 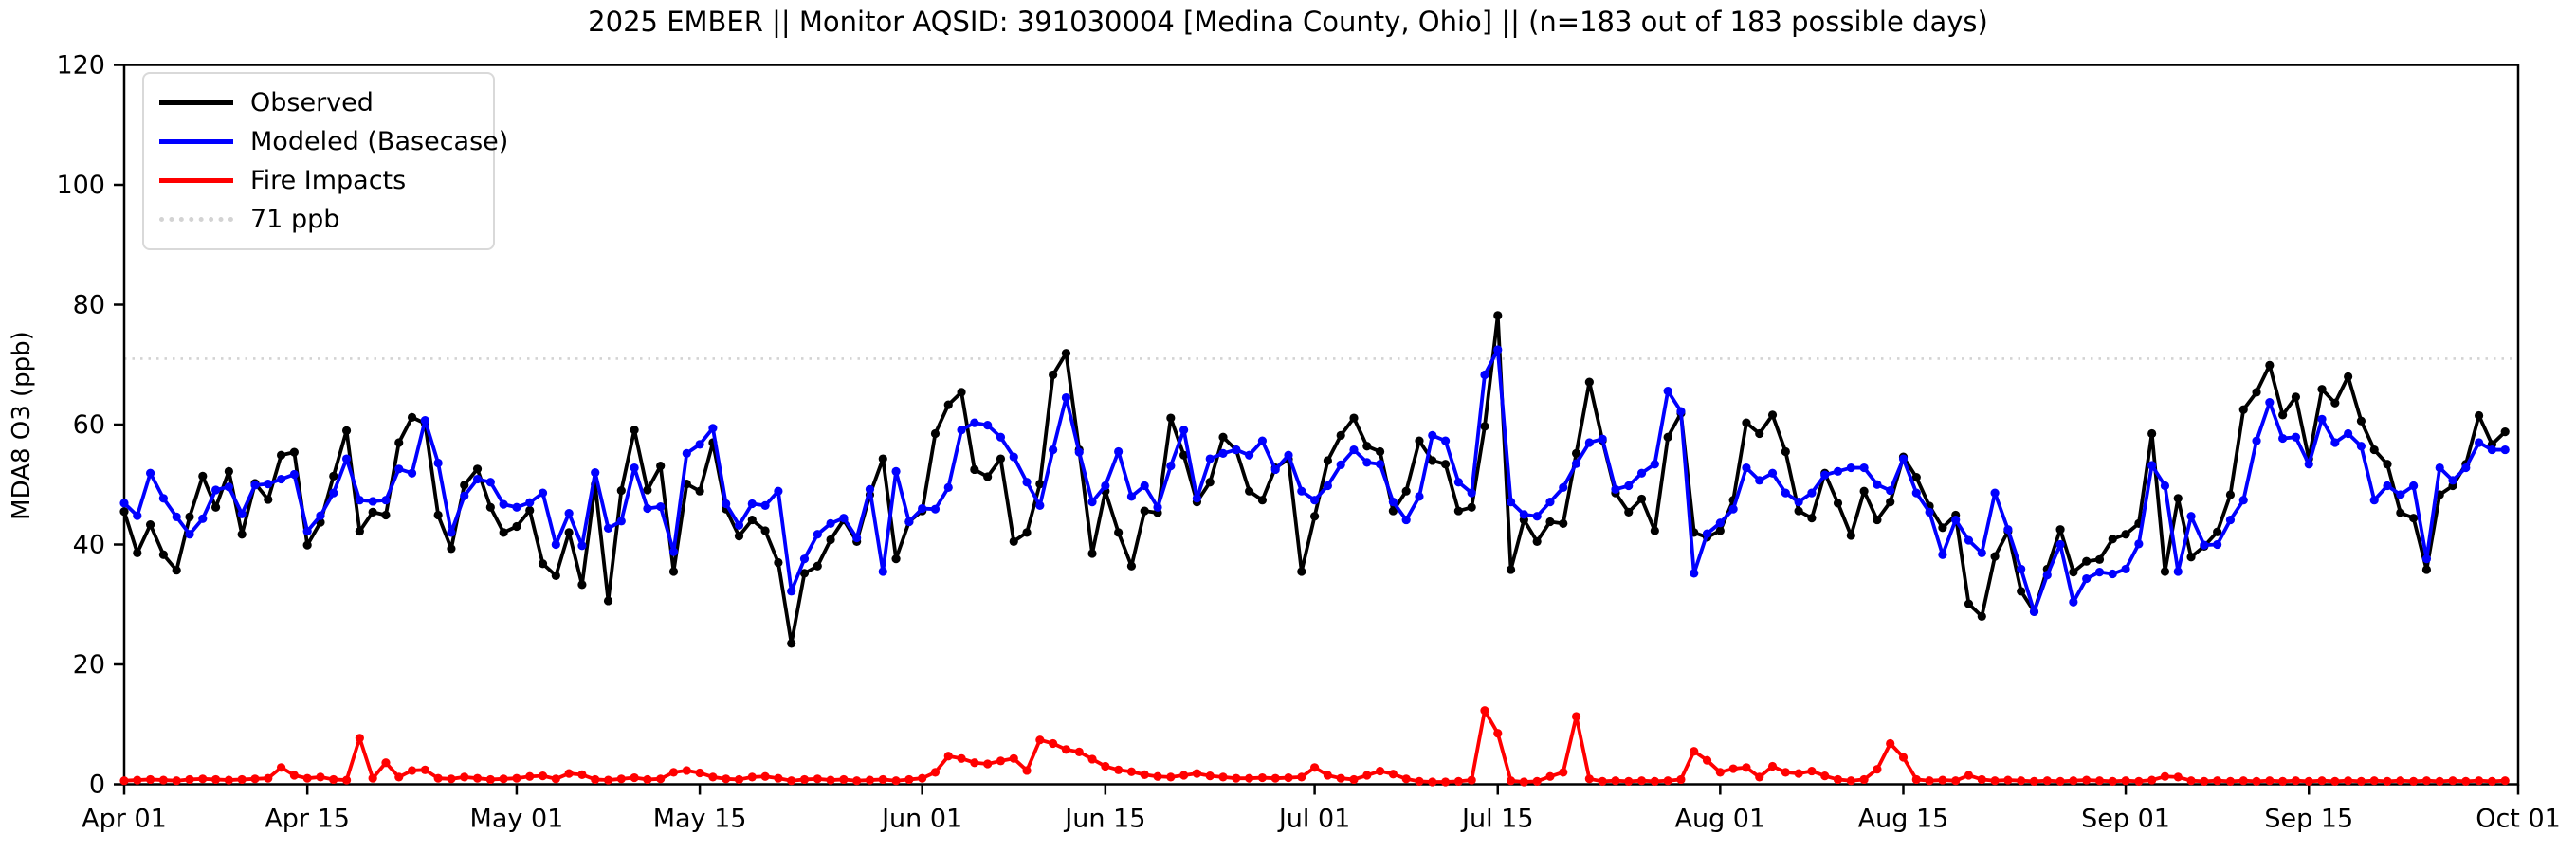 I want to click on x-tick-label: Apr 01, so click(x=124, y=819).